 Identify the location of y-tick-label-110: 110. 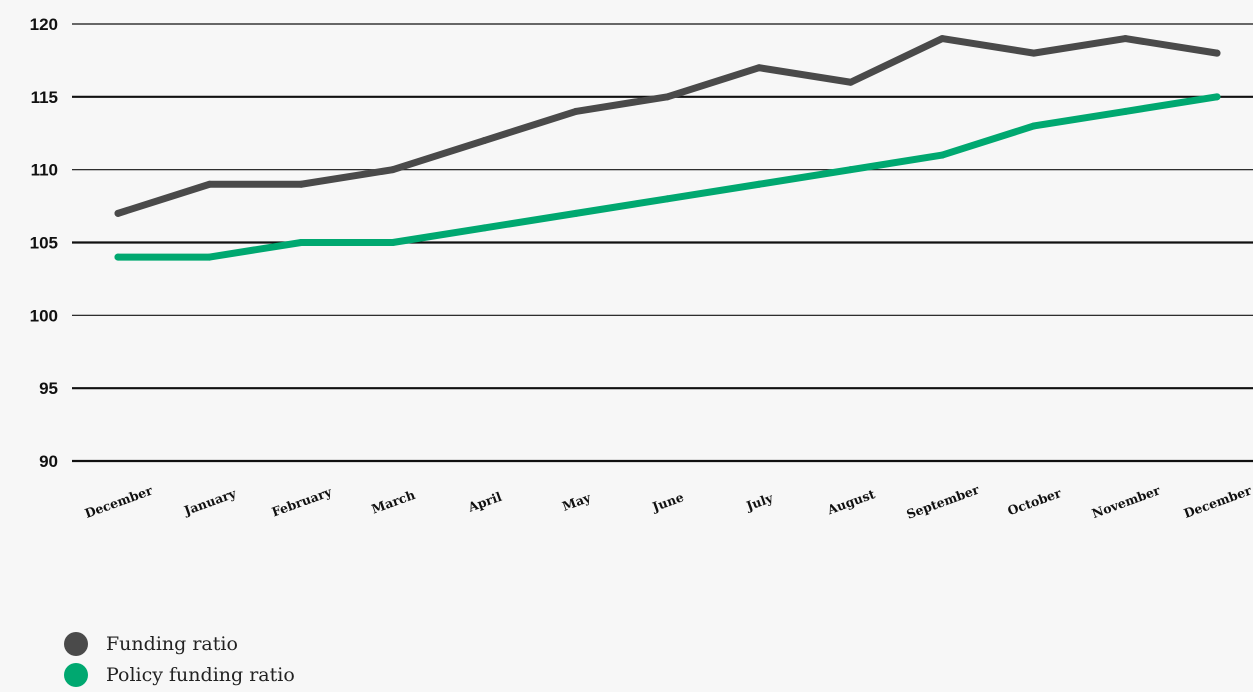
(44, 170).